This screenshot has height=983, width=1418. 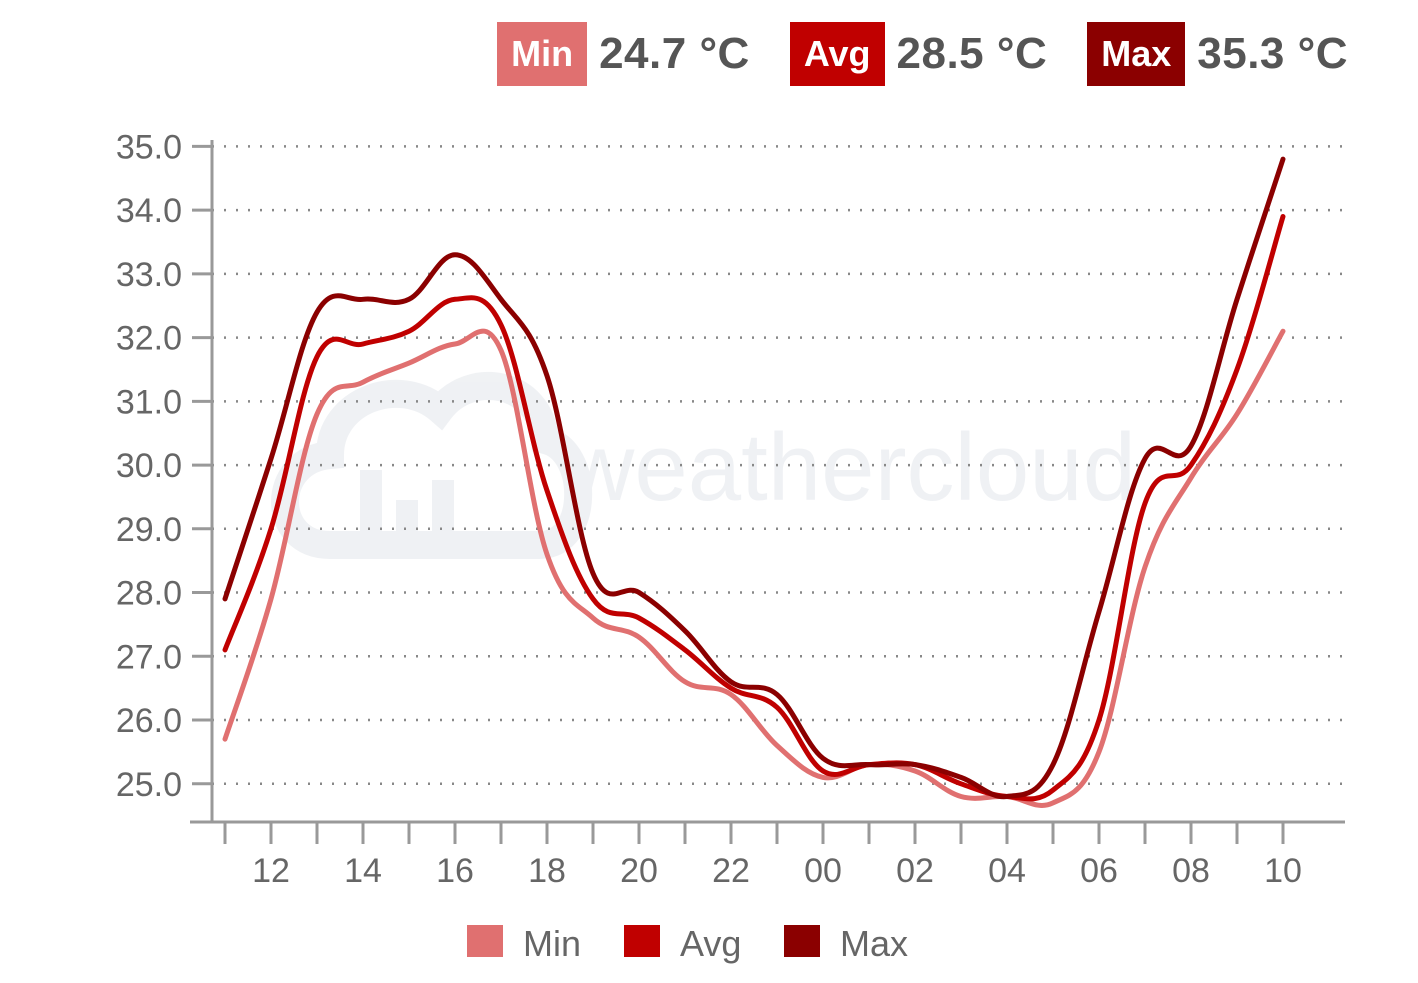 What do you see at coordinates (731, 871) in the screenshot?
I see `x-tick-label: 22` at bounding box center [731, 871].